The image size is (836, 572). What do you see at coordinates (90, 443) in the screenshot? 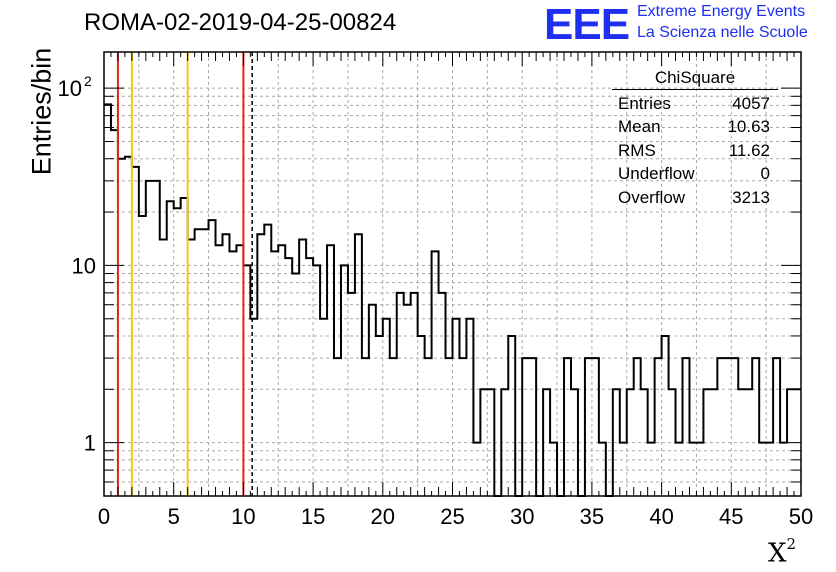
I see `y-tick-label: 1` at bounding box center [90, 443].